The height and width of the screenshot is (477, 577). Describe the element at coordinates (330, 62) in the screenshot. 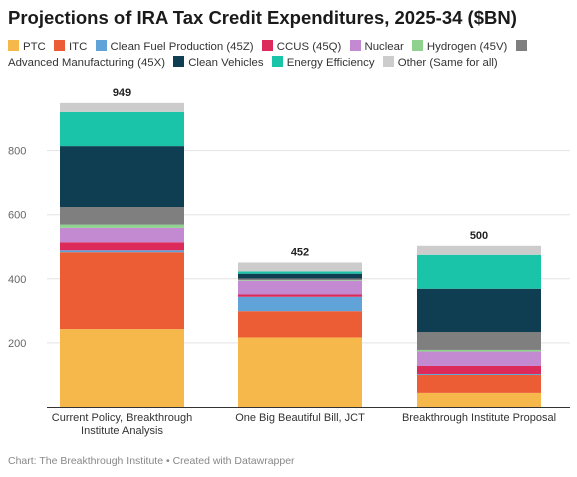

I see `legend-label: Energy Efficiency` at that location.